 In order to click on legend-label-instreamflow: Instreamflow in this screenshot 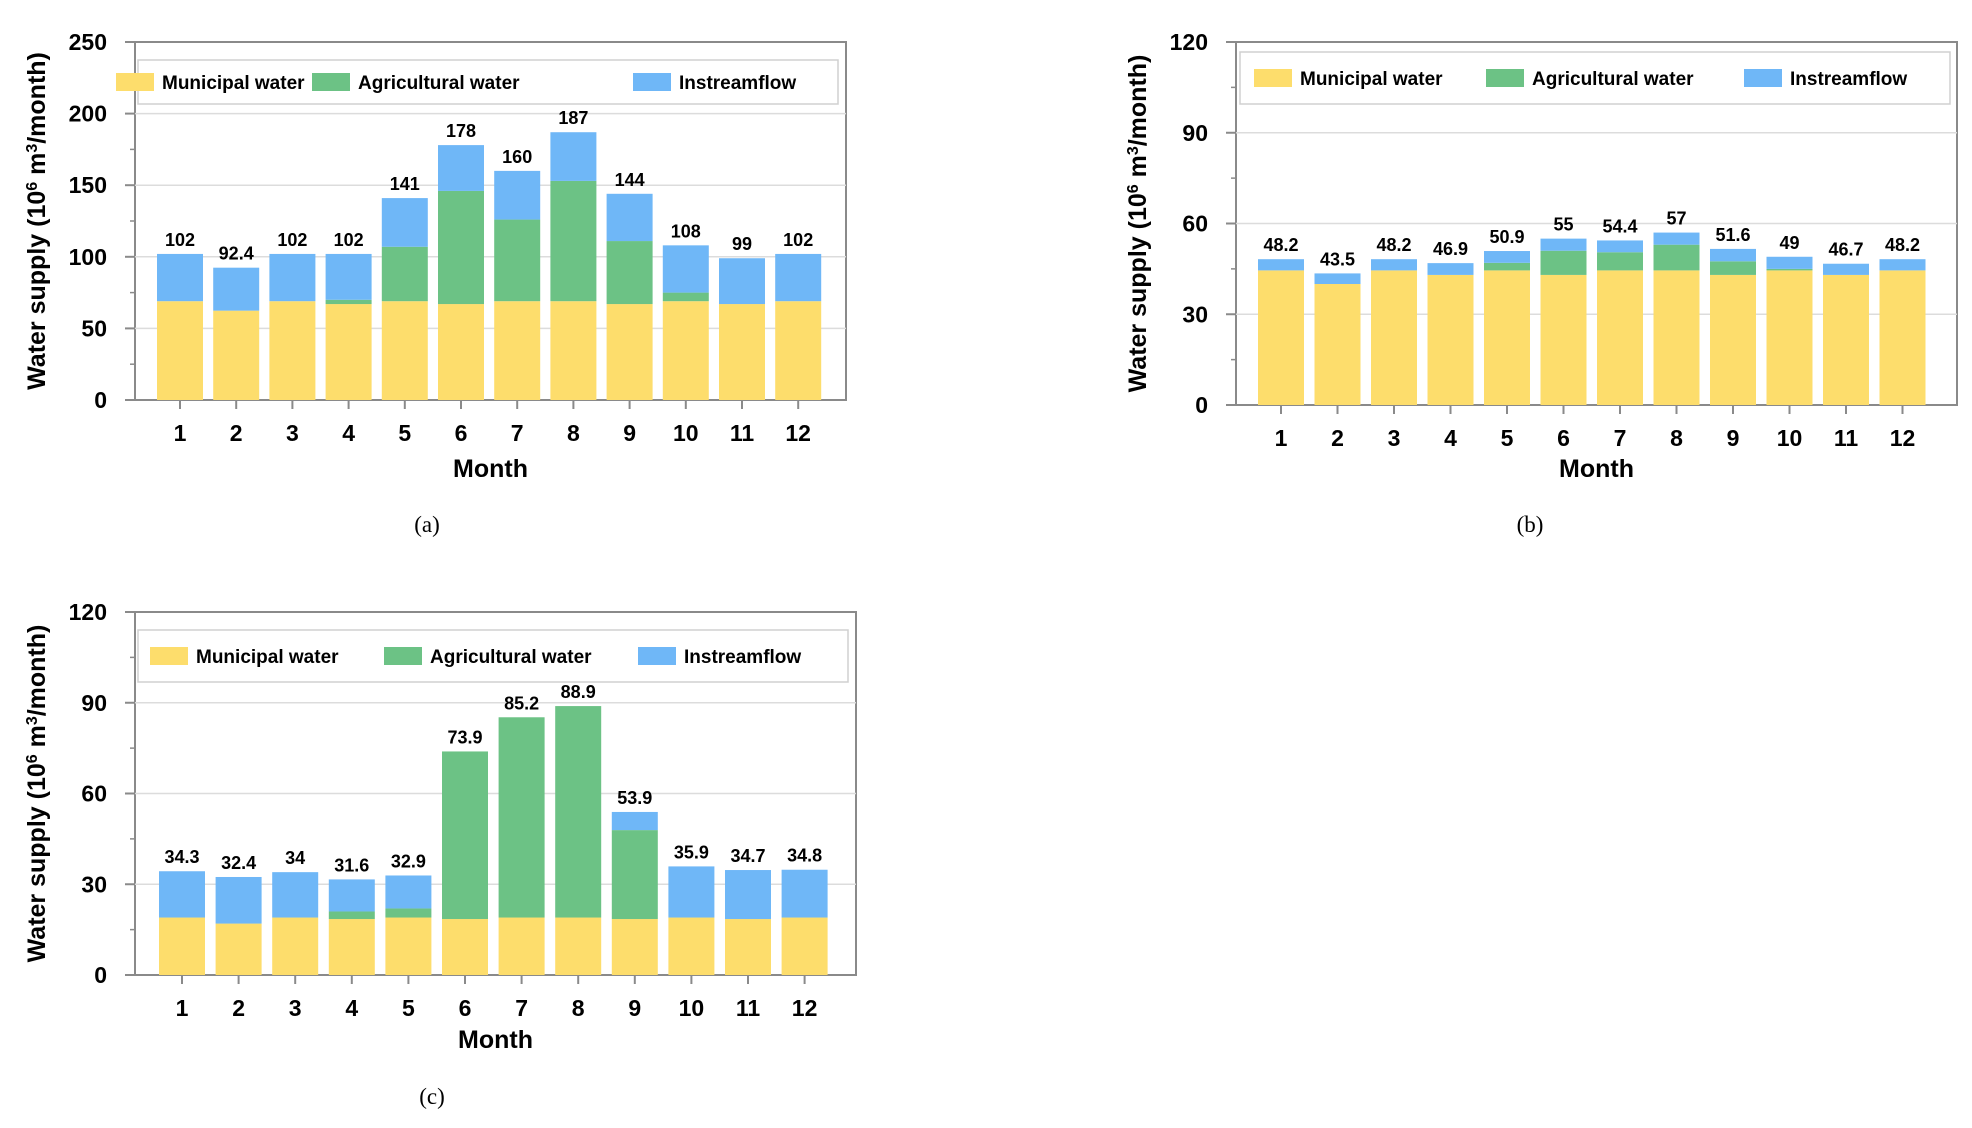, I will do `click(737, 83)`.